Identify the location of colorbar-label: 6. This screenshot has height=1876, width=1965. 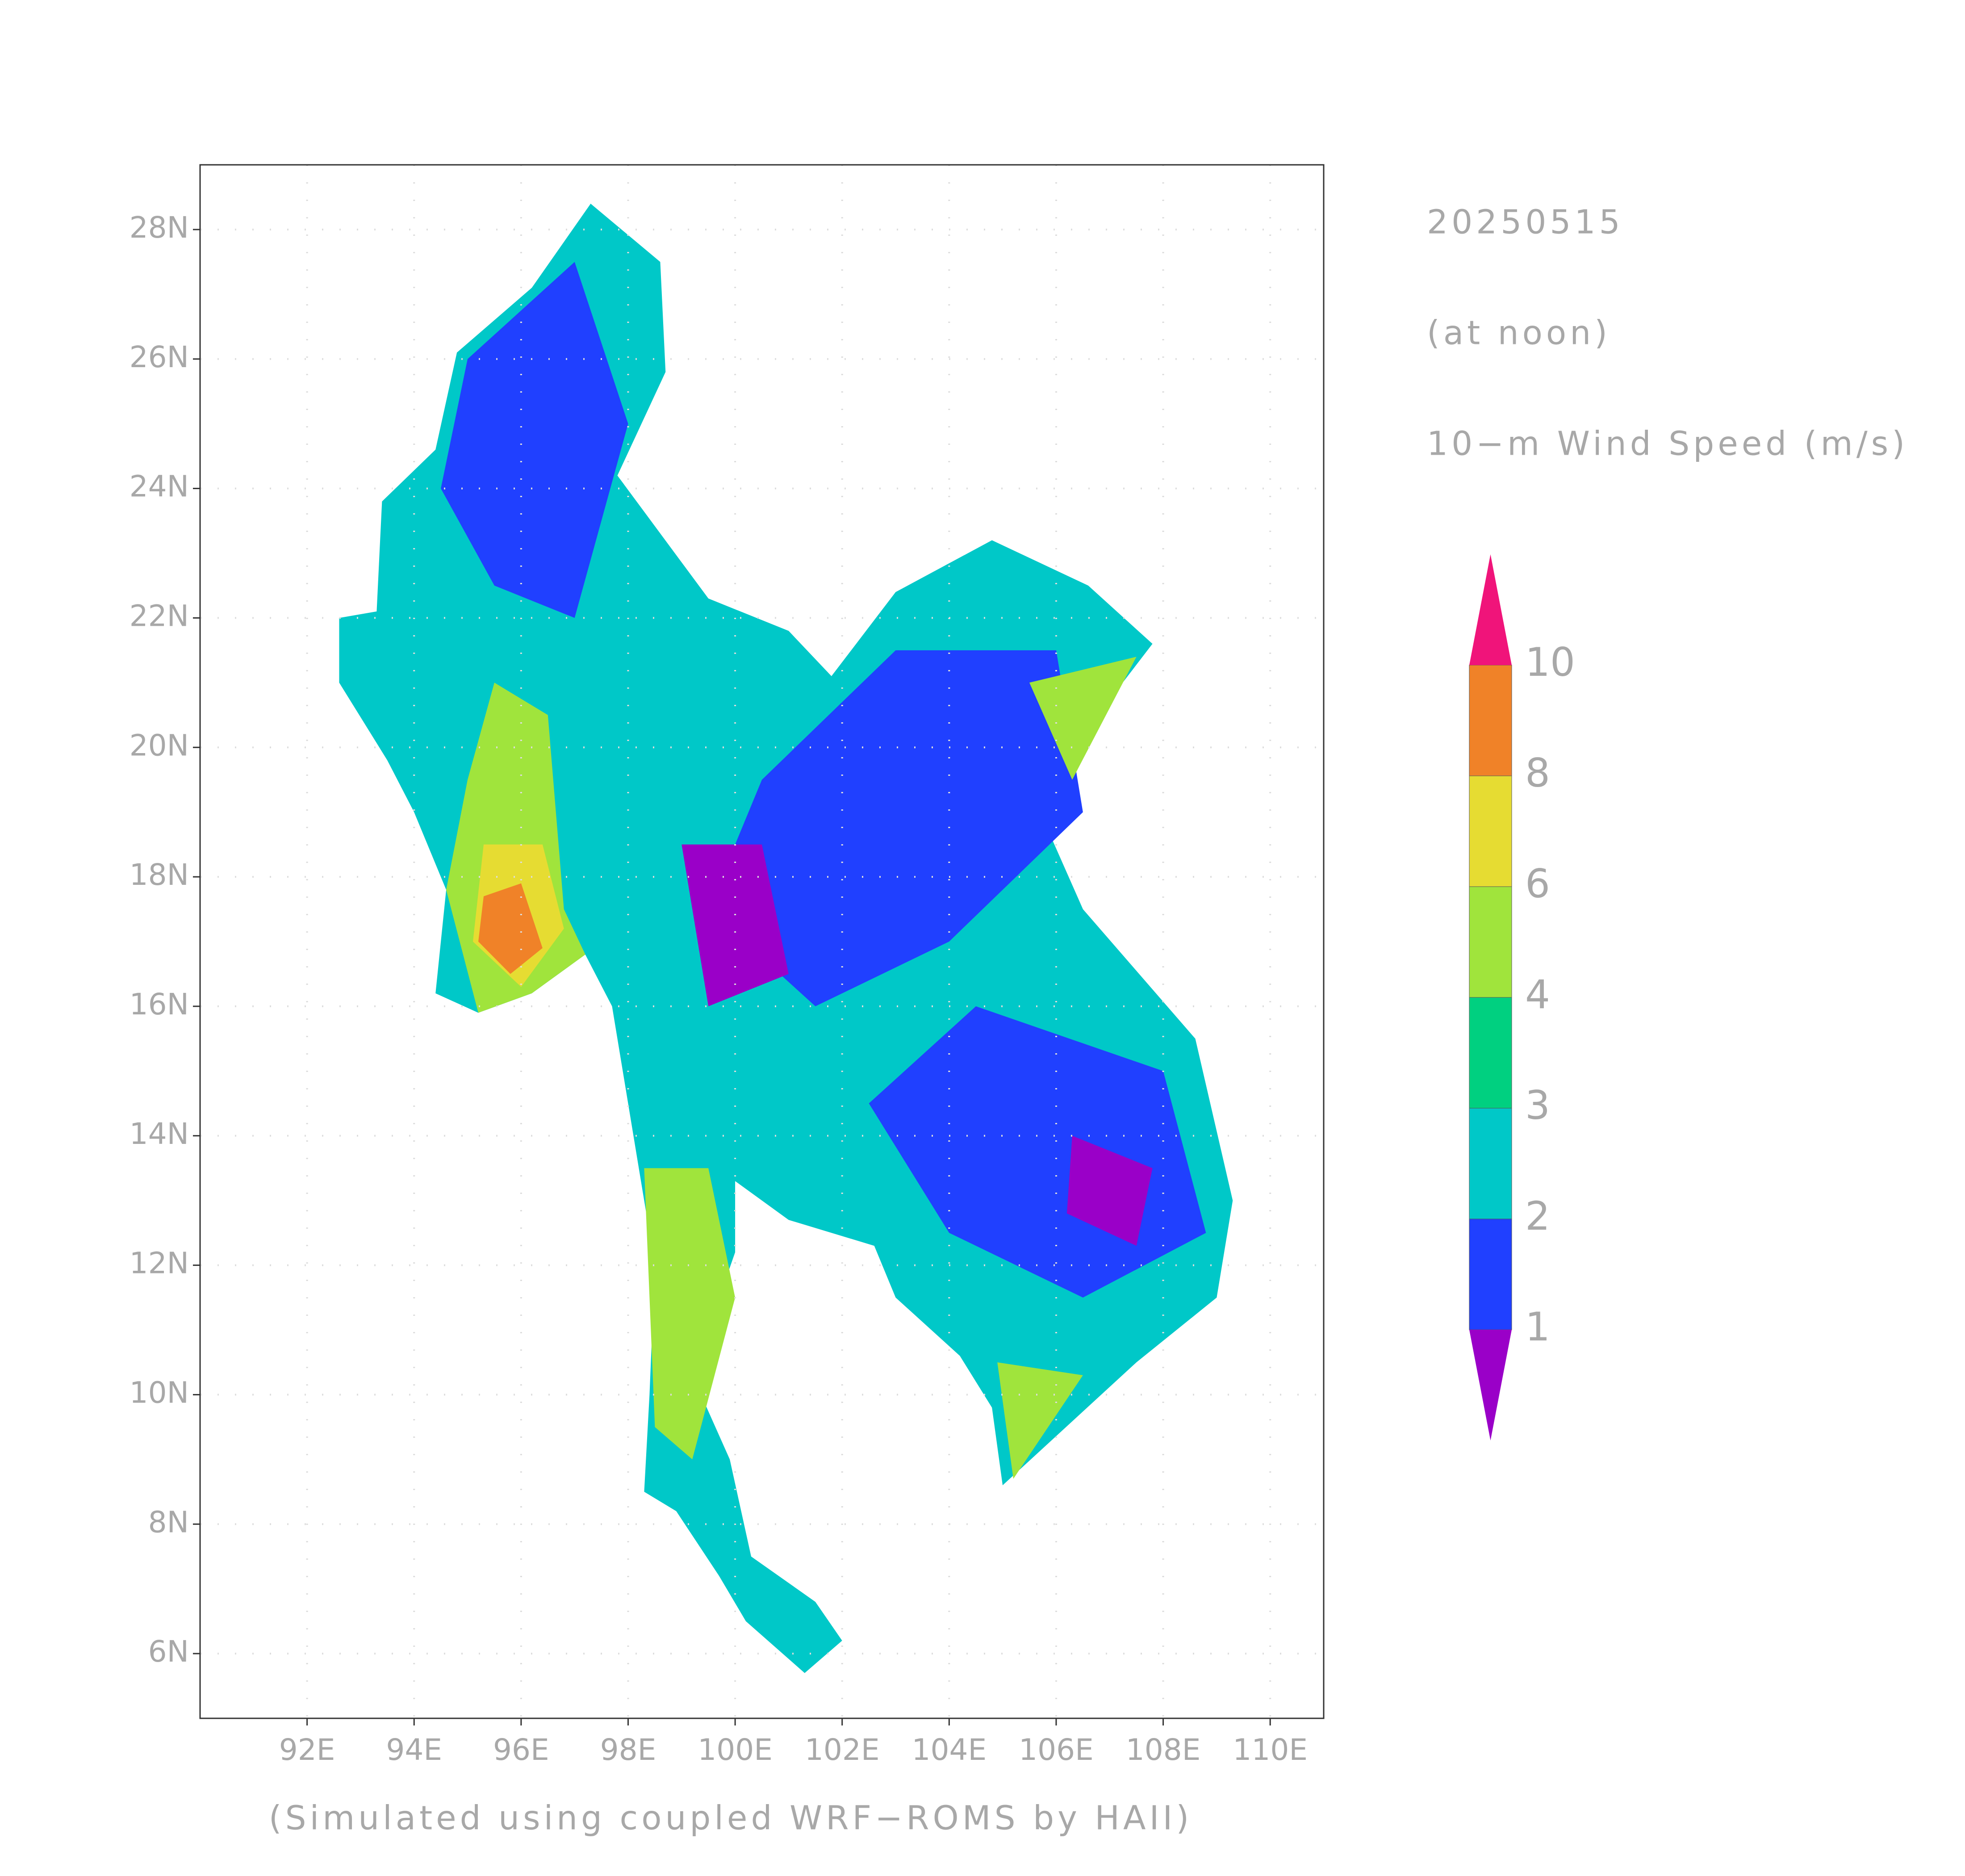
(1537, 884).